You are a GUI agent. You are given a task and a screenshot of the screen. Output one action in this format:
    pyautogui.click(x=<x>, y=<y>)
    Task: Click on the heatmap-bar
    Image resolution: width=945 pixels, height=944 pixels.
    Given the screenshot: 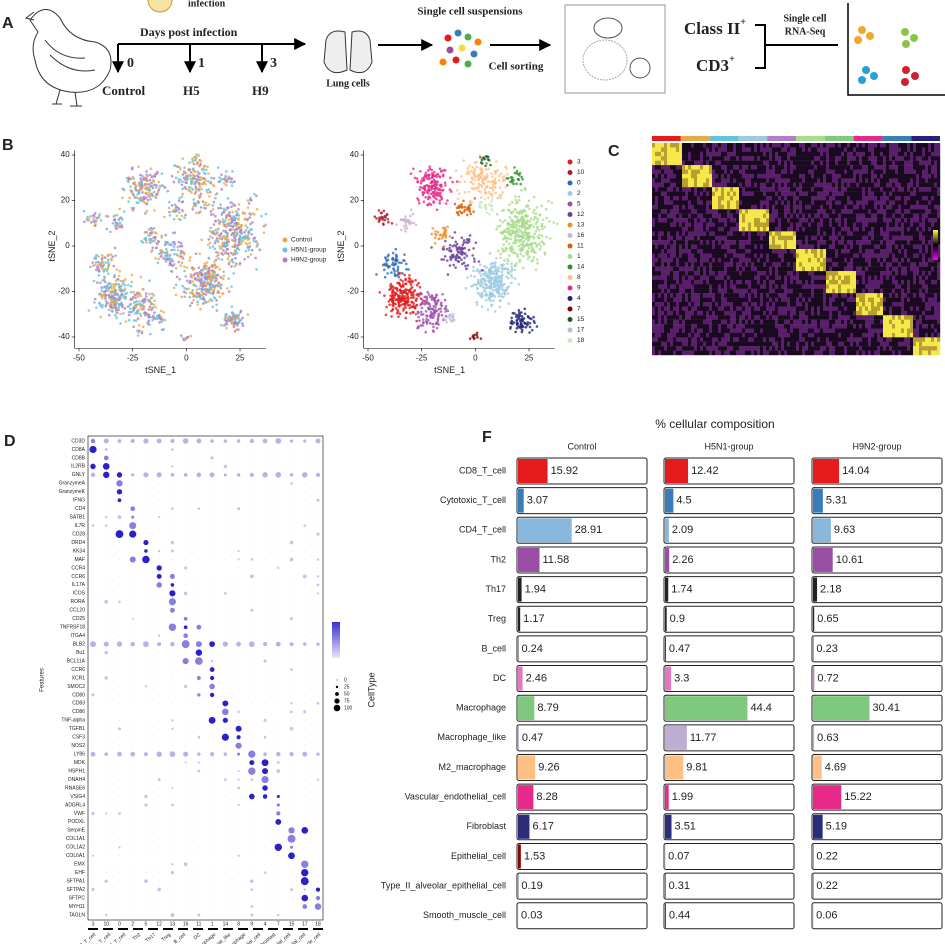 What is the action you would take?
    pyautogui.click(x=666, y=138)
    